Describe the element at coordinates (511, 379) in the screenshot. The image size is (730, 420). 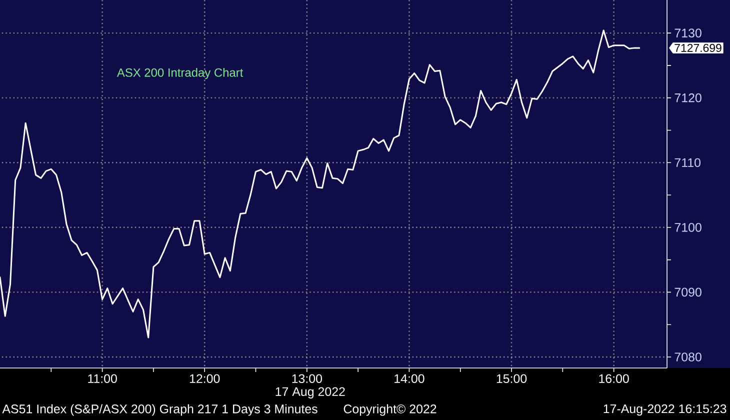
I see `x-tick-label: 15:00` at that location.